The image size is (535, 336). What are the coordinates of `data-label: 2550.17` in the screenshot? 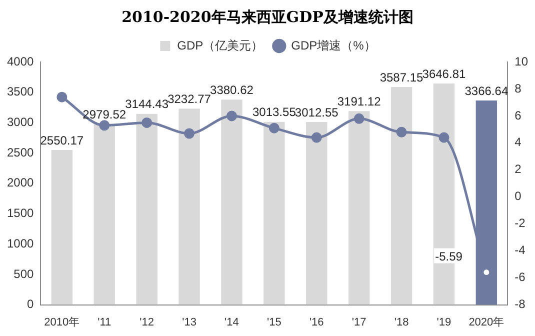 It's located at (62, 140).